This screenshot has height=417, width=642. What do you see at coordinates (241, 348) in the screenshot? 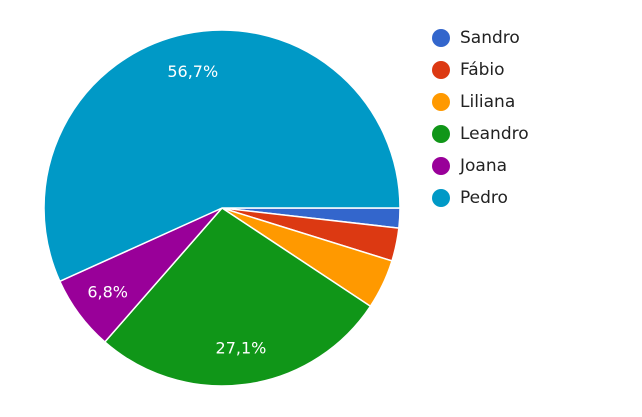
I see `value-label: 27,1%` at bounding box center [241, 348].